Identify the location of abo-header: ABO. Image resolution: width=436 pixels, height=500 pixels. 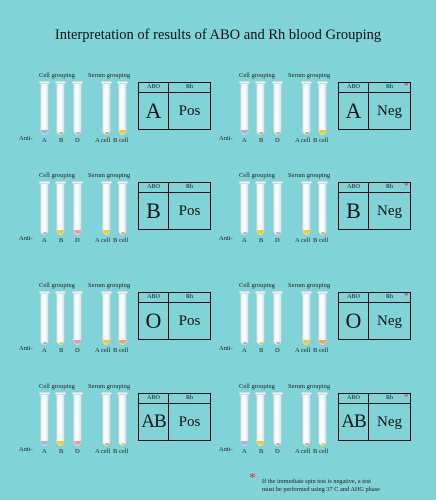
(153, 187).